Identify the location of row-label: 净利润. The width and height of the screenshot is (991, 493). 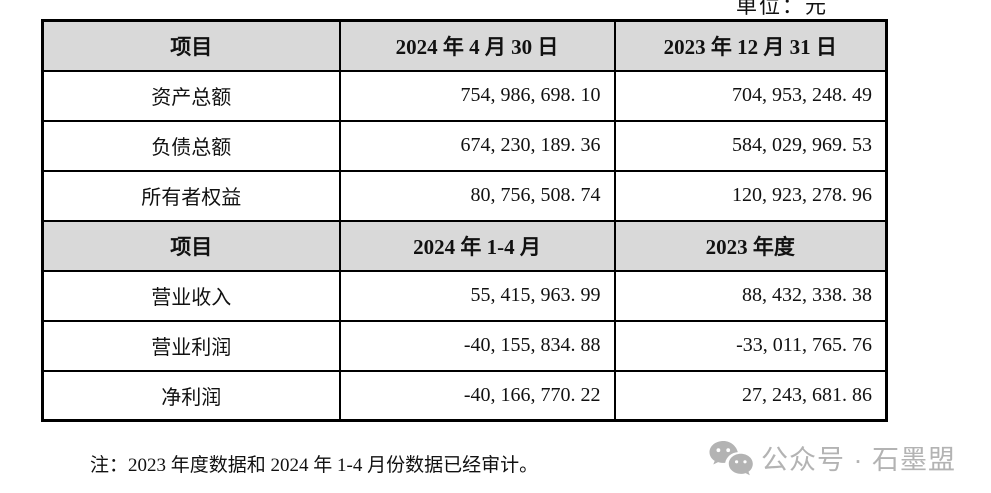
(191, 395).